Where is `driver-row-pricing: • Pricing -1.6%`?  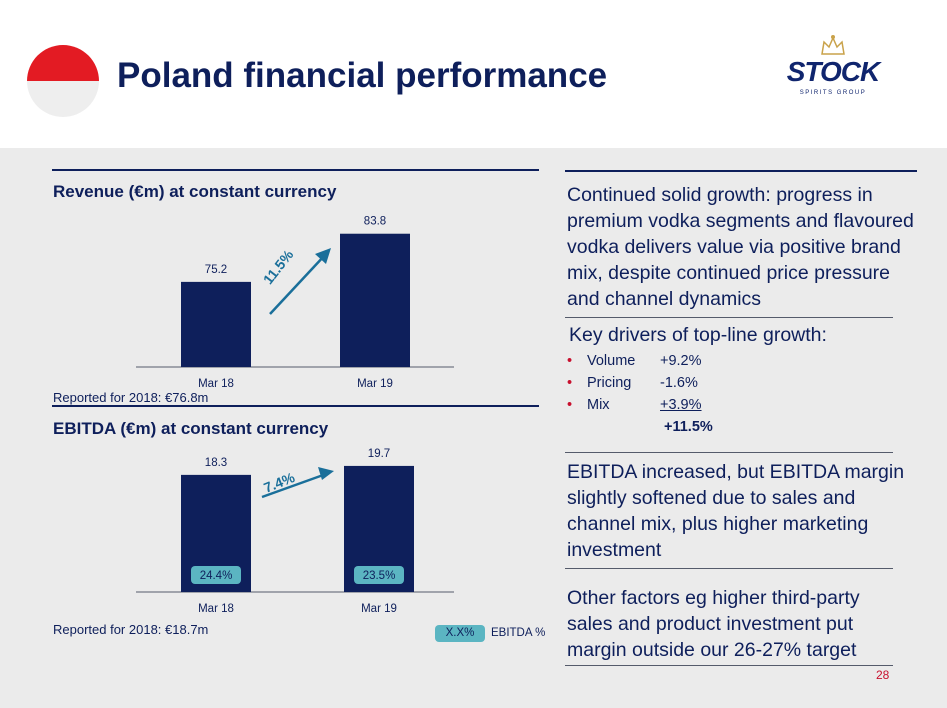 driver-row-pricing: • Pricing -1.6% is located at coordinates (632, 383).